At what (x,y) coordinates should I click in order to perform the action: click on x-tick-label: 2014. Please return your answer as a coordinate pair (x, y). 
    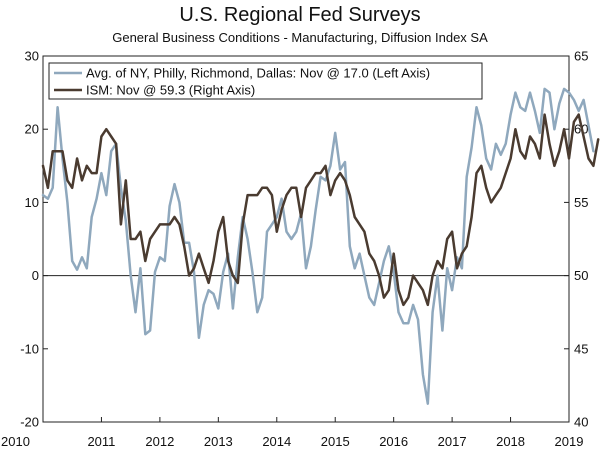
    Looking at the image, I should click on (276, 441).